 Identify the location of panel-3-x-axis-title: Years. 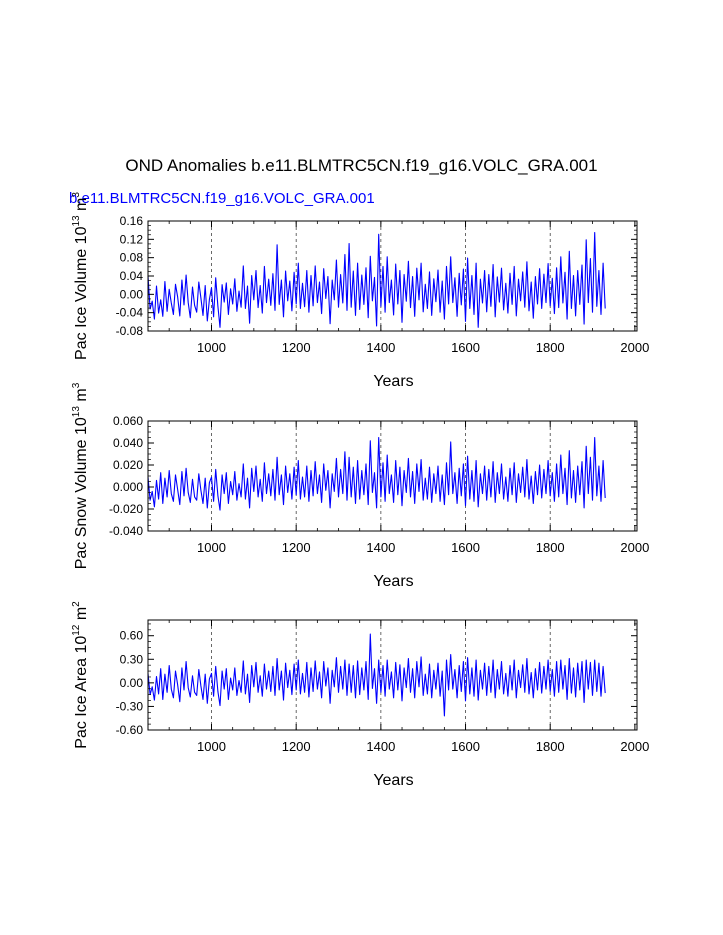
(393, 780).